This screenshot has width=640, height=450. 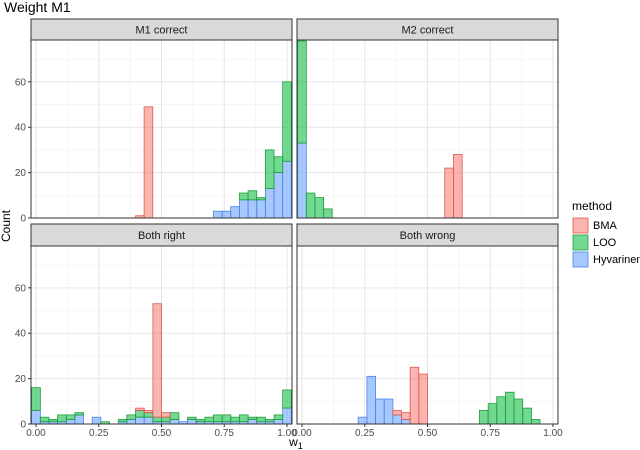 What do you see at coordinates (428, 236) in the screenshot?
I see `facet-strip-label: Both wrong` at bounding box center [428, 236].